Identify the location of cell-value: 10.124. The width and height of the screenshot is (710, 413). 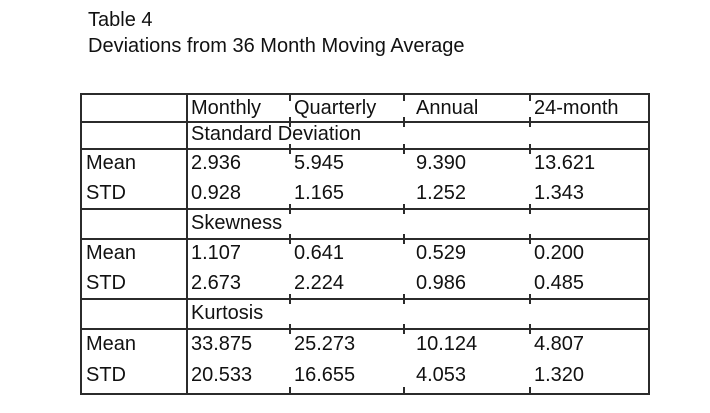
(447, 343).